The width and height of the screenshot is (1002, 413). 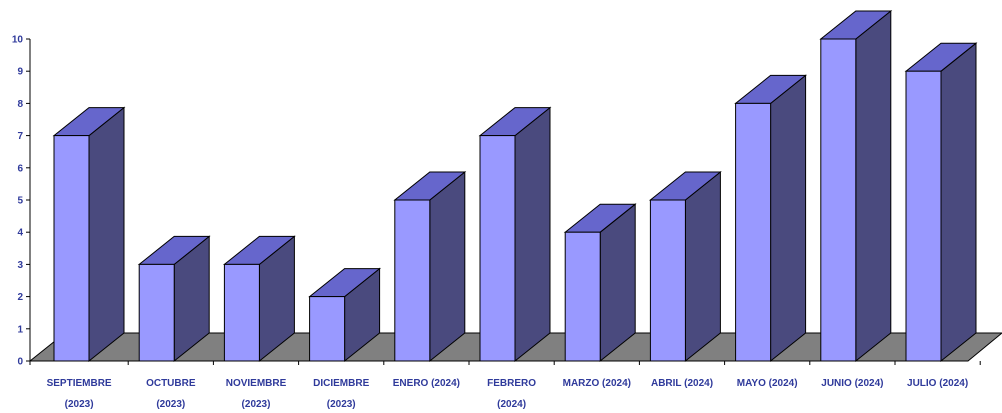 I want to click on y-tick-label: 9, so click(x=20, y=72).